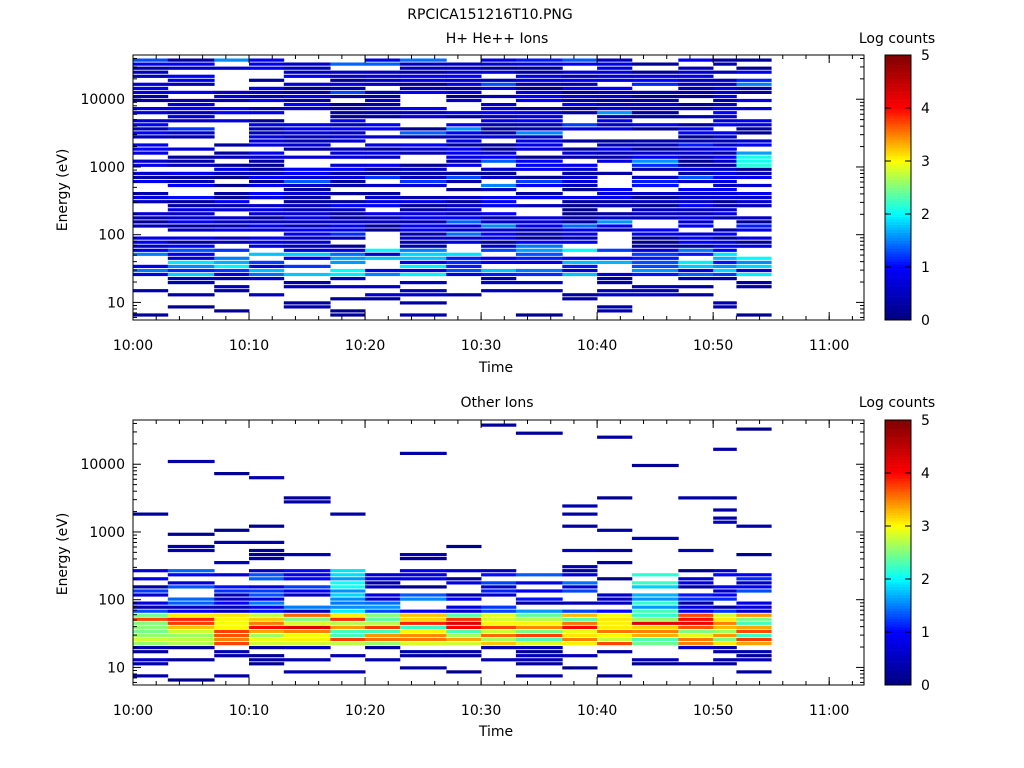  What do you see at coordinates (898, 187) in the screenshot?
I see `colorbar-frame` at bounding box center [898, 187].